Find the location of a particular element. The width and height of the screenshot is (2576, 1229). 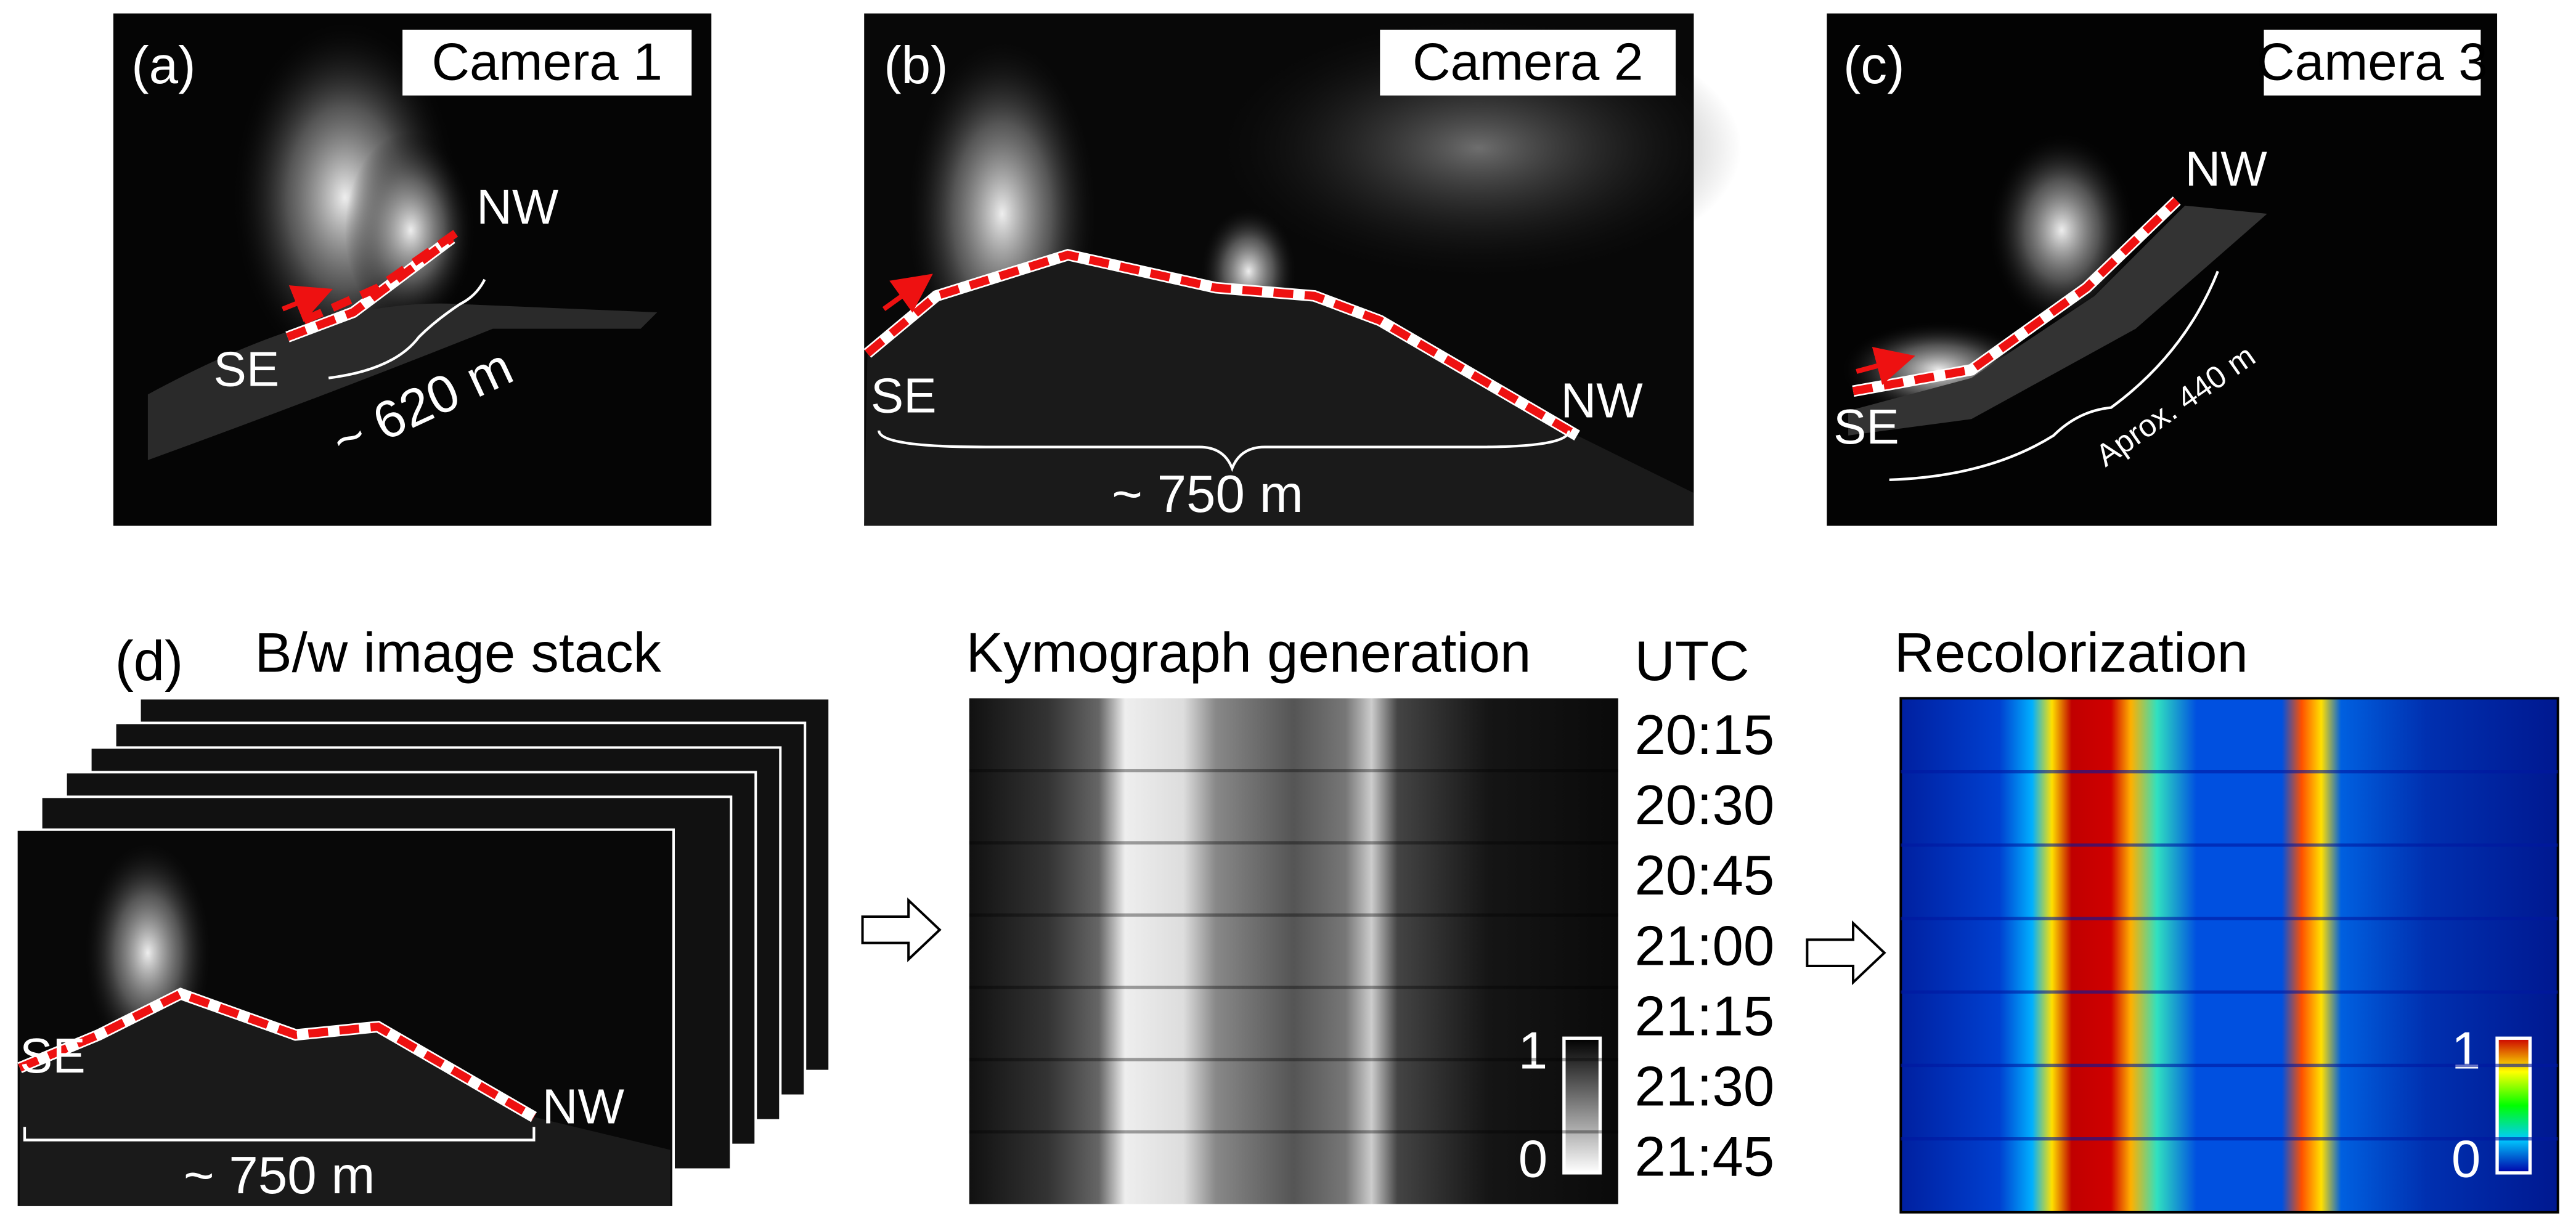

plume is located at coordinates (410, 230).